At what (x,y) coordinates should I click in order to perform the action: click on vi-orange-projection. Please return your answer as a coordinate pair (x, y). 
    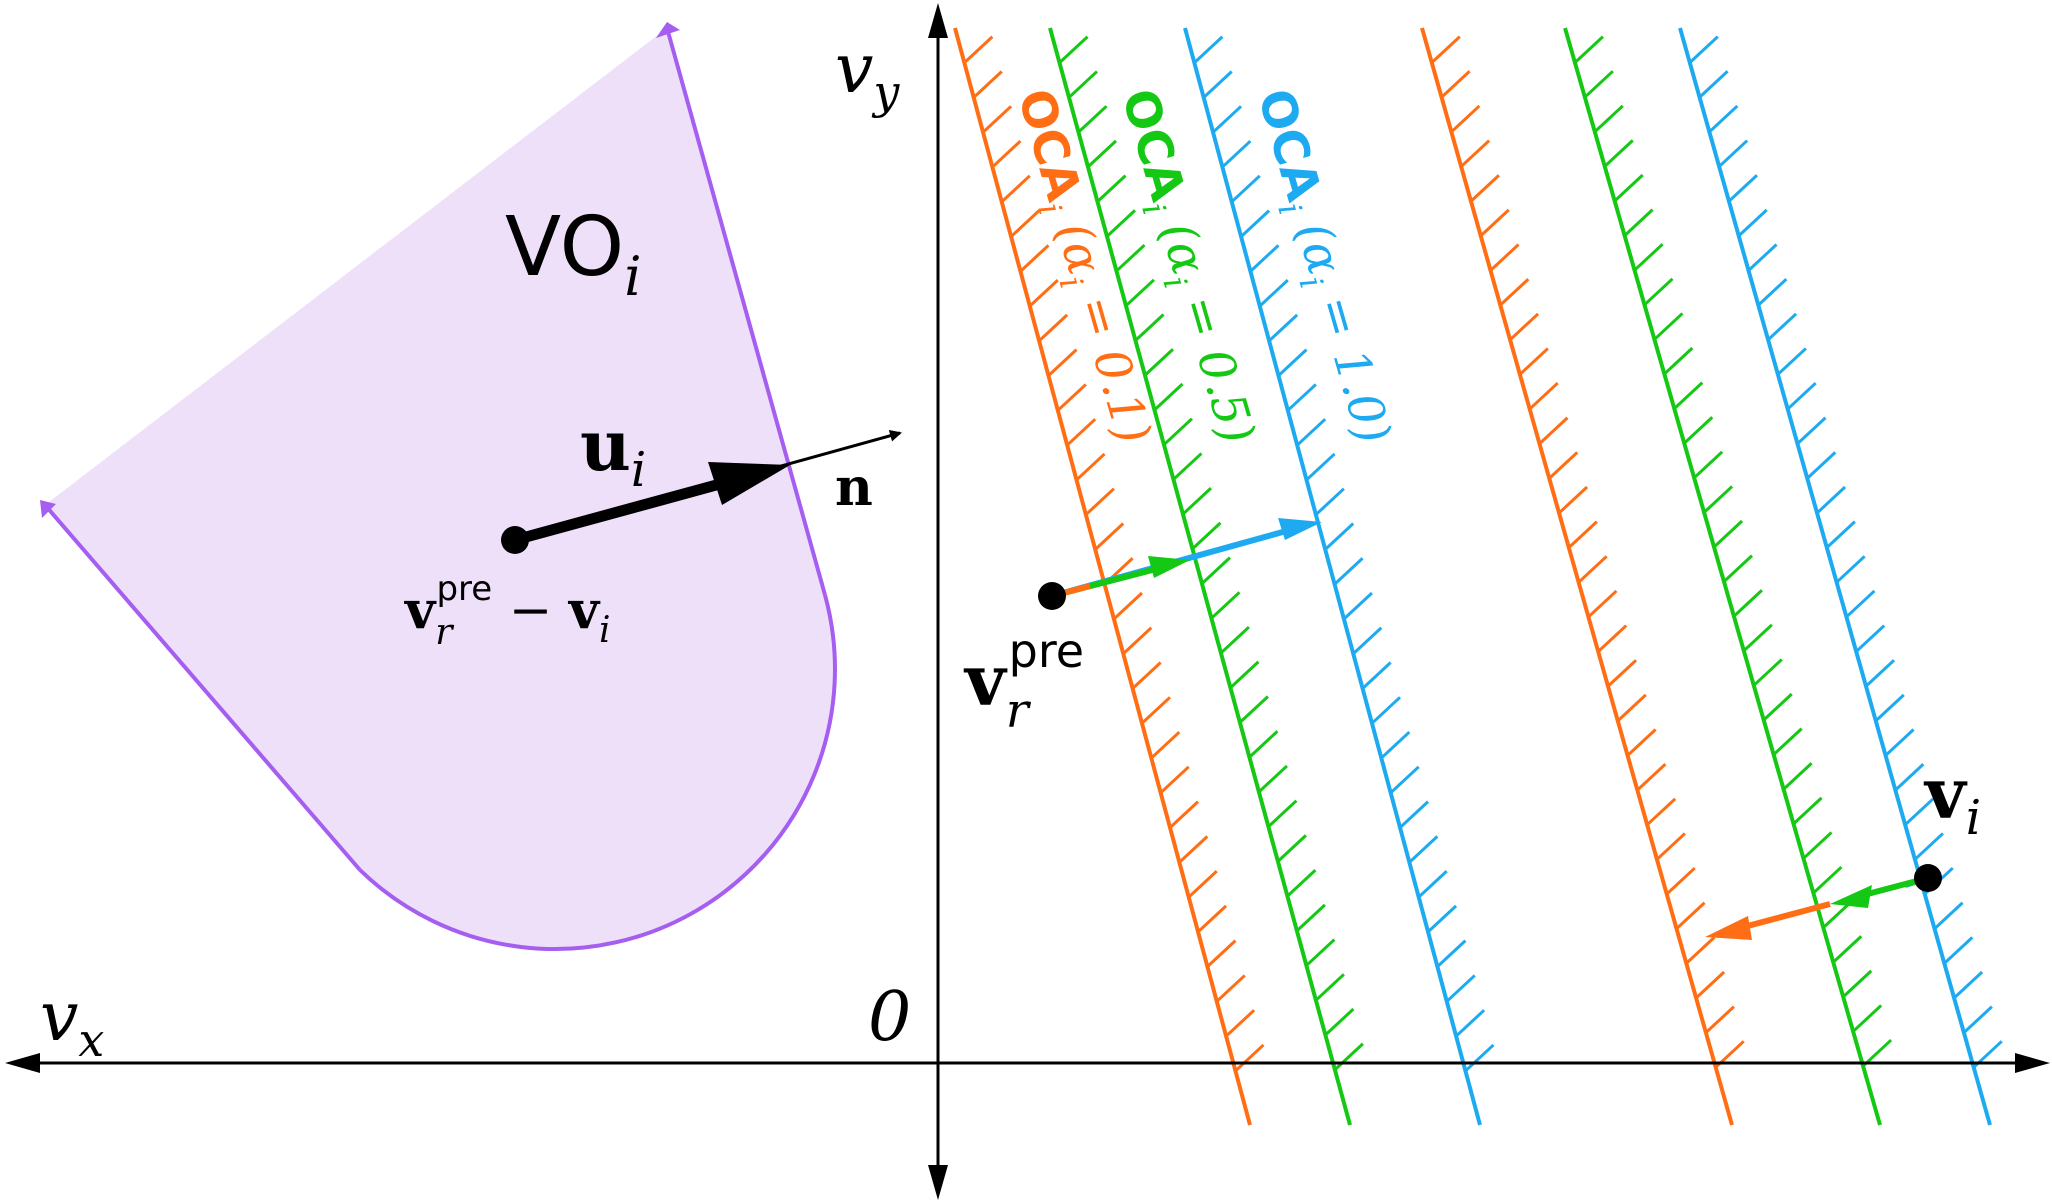
    Looking at the image, I should click on (1785, 916).